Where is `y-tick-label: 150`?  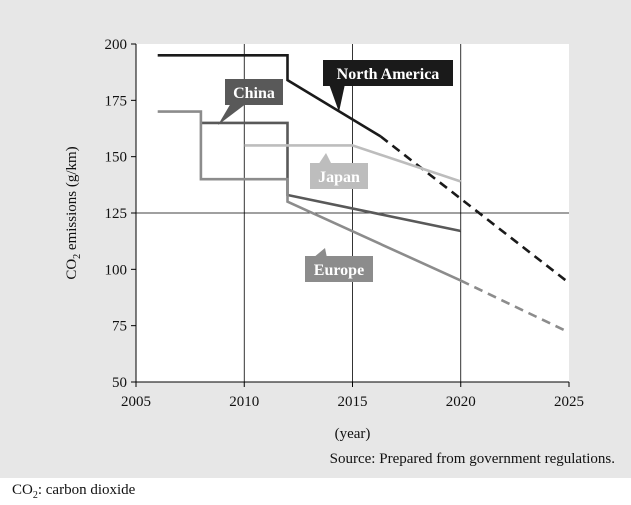 y-tick-label: 150 is located at coordinates (116, 158).